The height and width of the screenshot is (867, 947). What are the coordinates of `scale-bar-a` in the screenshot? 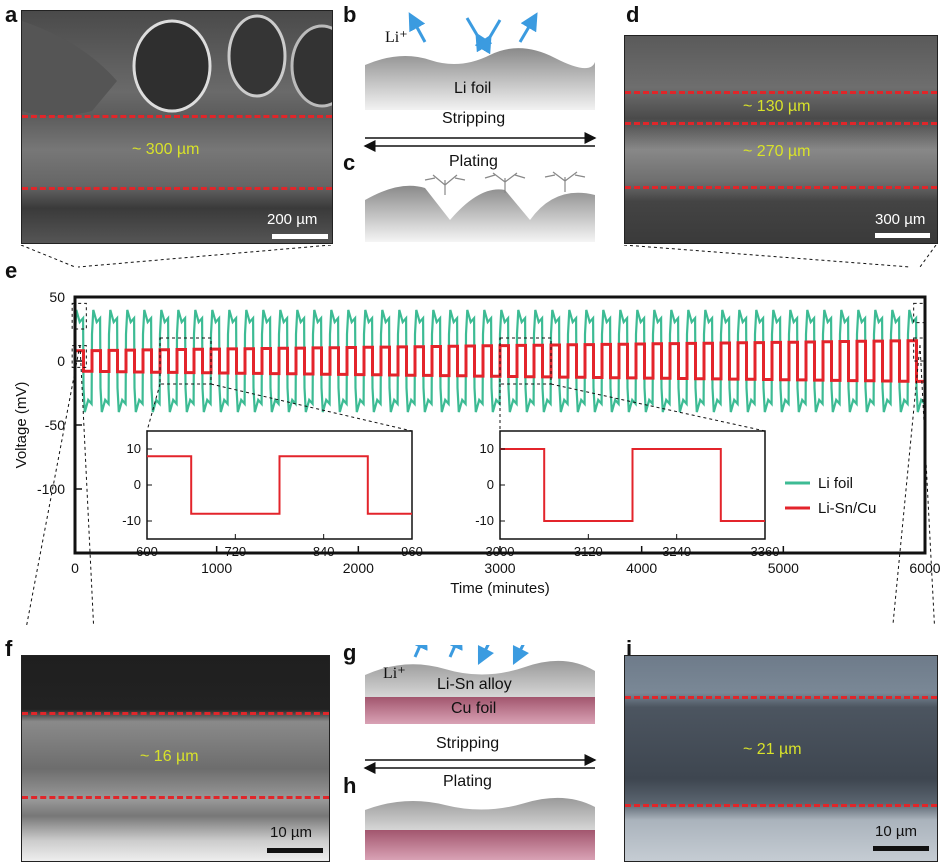 It's located at (300, 236).